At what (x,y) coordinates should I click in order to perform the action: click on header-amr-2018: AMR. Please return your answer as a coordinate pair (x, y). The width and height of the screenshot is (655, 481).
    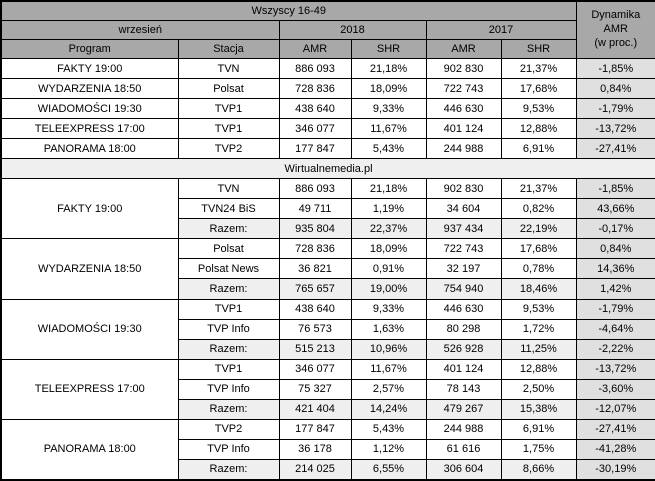
    Looking at the image, I should click on (315, 49).